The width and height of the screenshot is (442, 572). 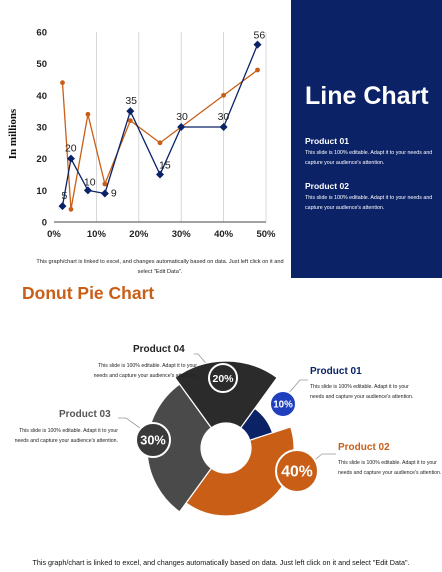 I want to click on x-tick-label: 20%, so click(x=139, y=234).